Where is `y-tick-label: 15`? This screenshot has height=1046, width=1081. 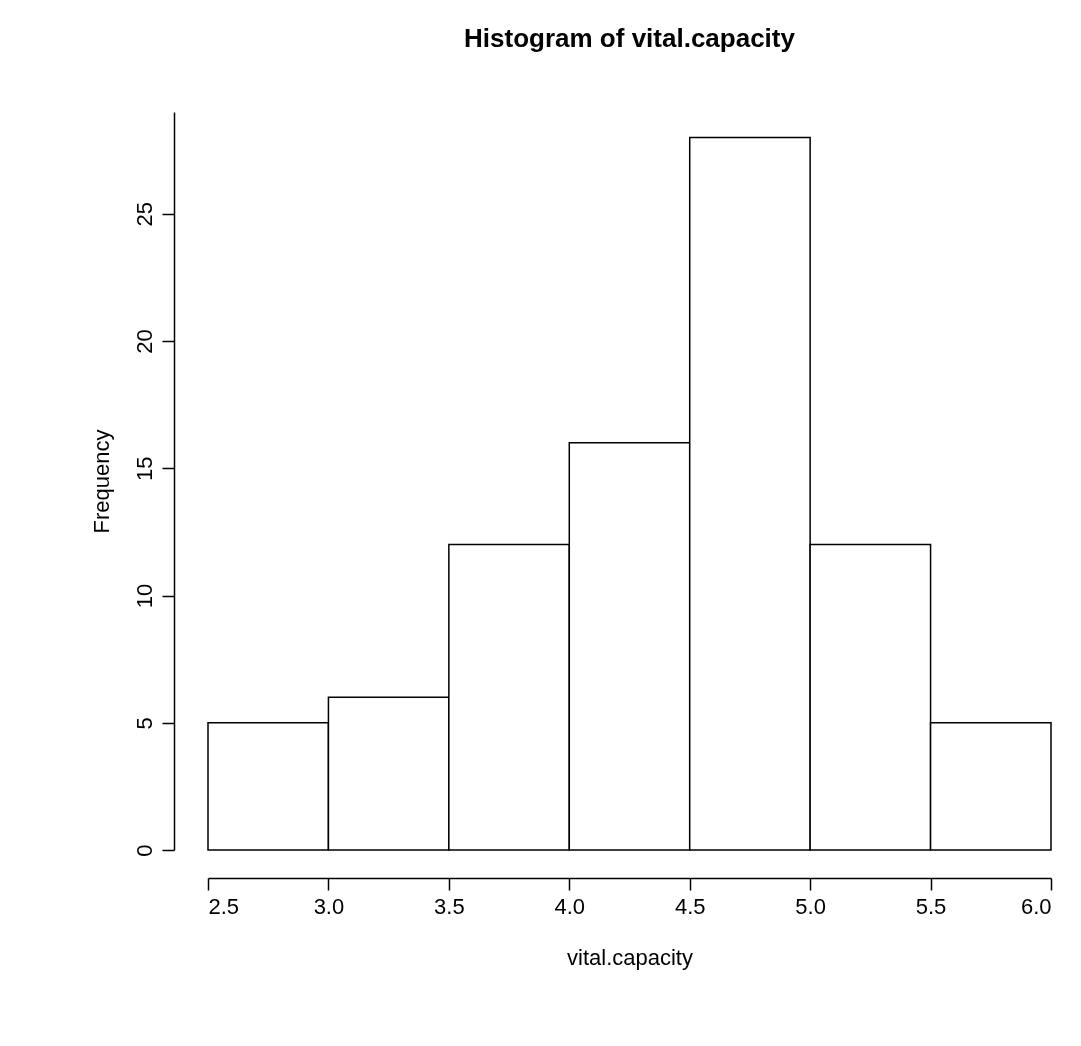 y-tick-label: 15 is located at coordinates (144, 469).